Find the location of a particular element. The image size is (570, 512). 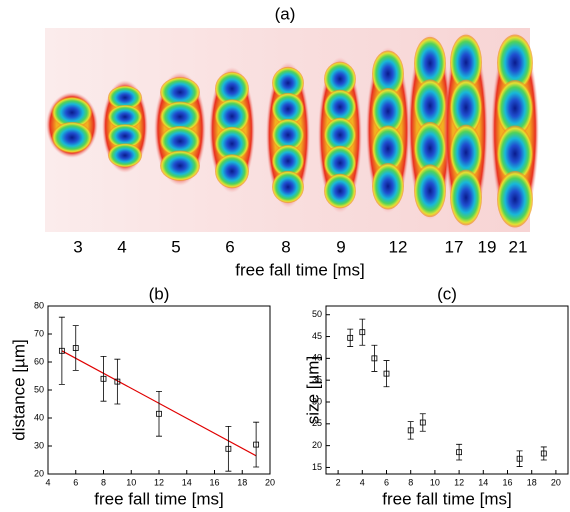

y-axis-label: size [µm] is located at coordinates (312, 390).